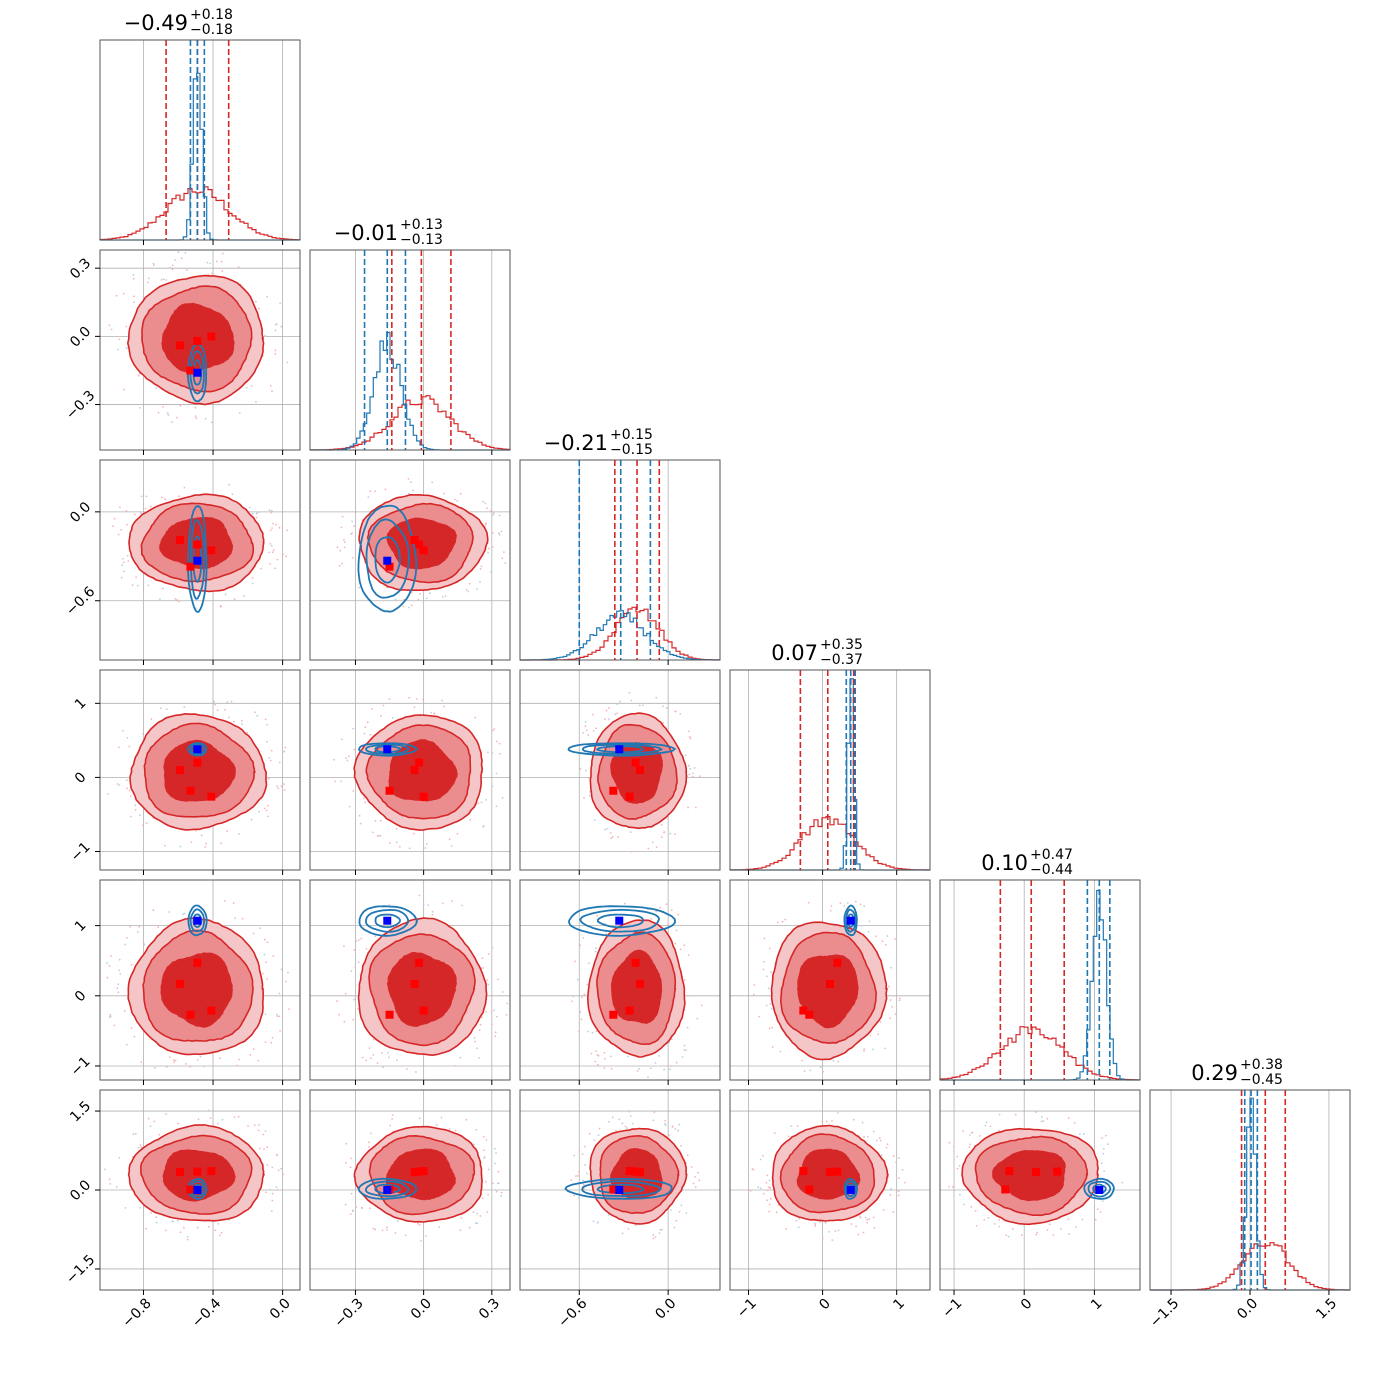 The image size is (1390, 1390). Describe the element at coordinates (200, 156) in the screenshot. I see `hist-series-b` at that location.